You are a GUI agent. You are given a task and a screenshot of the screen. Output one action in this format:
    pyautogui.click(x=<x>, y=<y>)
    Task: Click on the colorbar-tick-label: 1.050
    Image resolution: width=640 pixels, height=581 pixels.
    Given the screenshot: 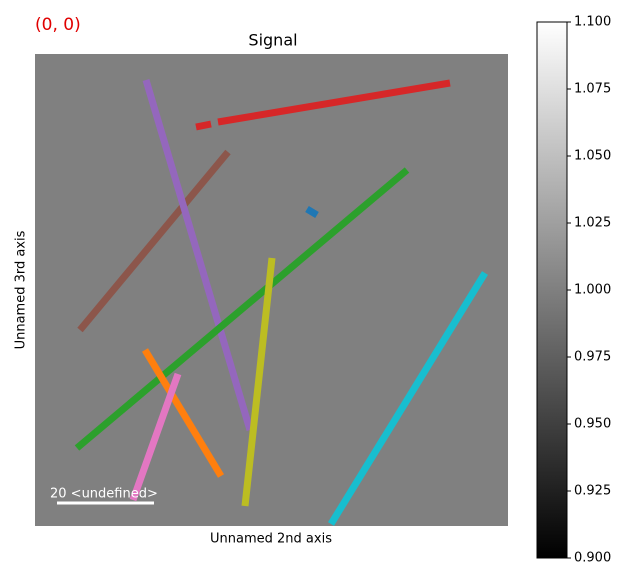 What is the action you would take?
    pyautogui.click(x=592, y=156)
    